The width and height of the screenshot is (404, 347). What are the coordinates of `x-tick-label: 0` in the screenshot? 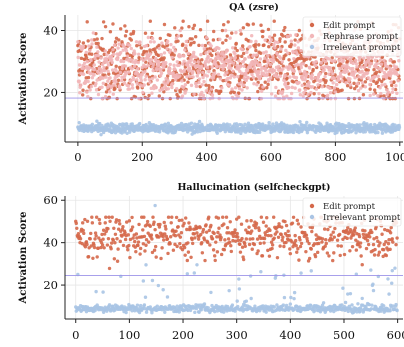 It's located at (77, 157).